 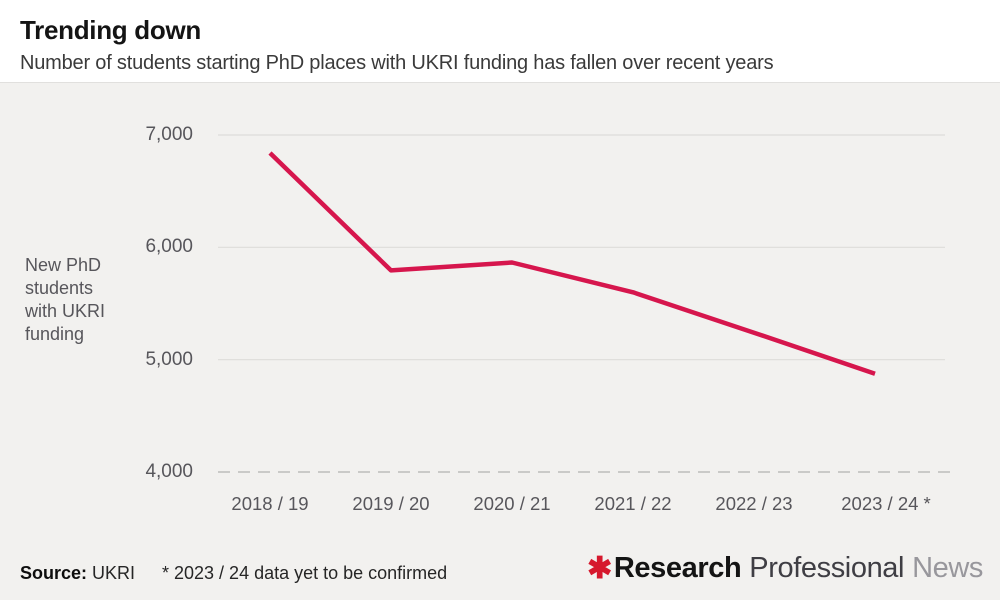 I want to click on x-tick-2018-19: 2018 / 19, so click(x=270, y=503).